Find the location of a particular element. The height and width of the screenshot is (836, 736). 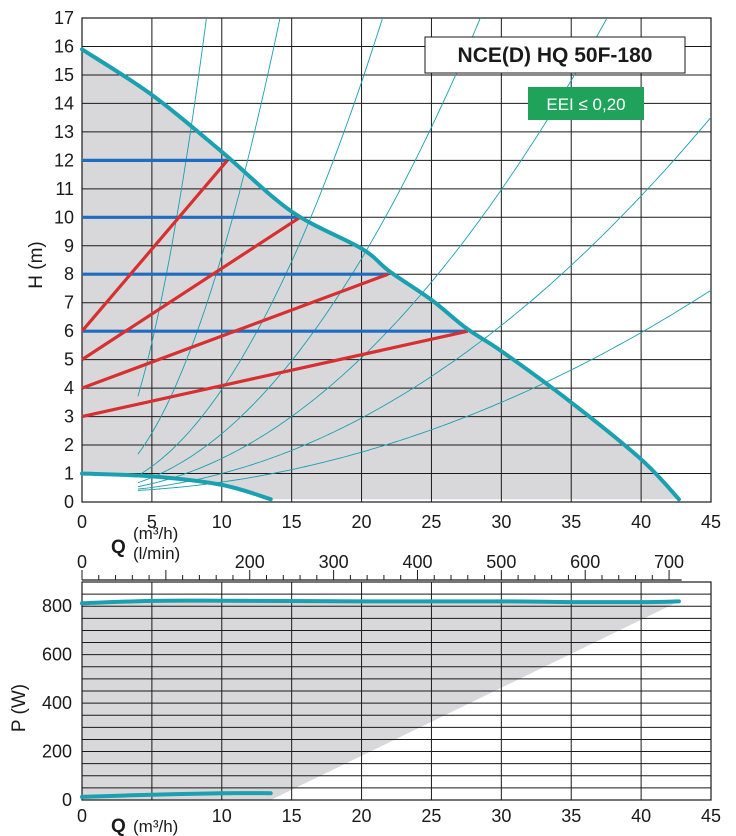

secondary-tick-label: 600 is located at coordinates (585, 562).